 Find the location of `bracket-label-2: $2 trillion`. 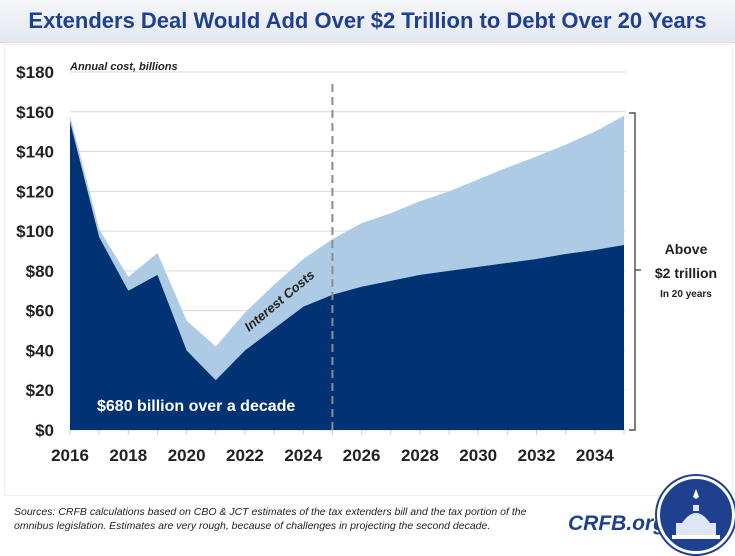

bracket-label-2: $2 trillion is located at coordinates (686, 273).